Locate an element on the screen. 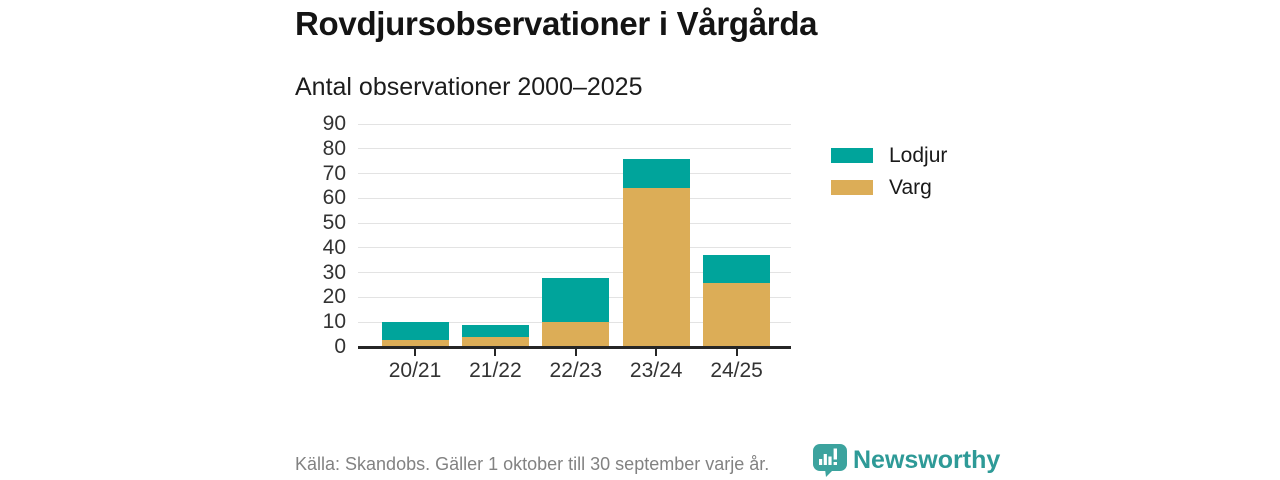 The height and width of the screenshot is (480, 1280). legend-swatch-lodjur is located at coordinates (852, 155).